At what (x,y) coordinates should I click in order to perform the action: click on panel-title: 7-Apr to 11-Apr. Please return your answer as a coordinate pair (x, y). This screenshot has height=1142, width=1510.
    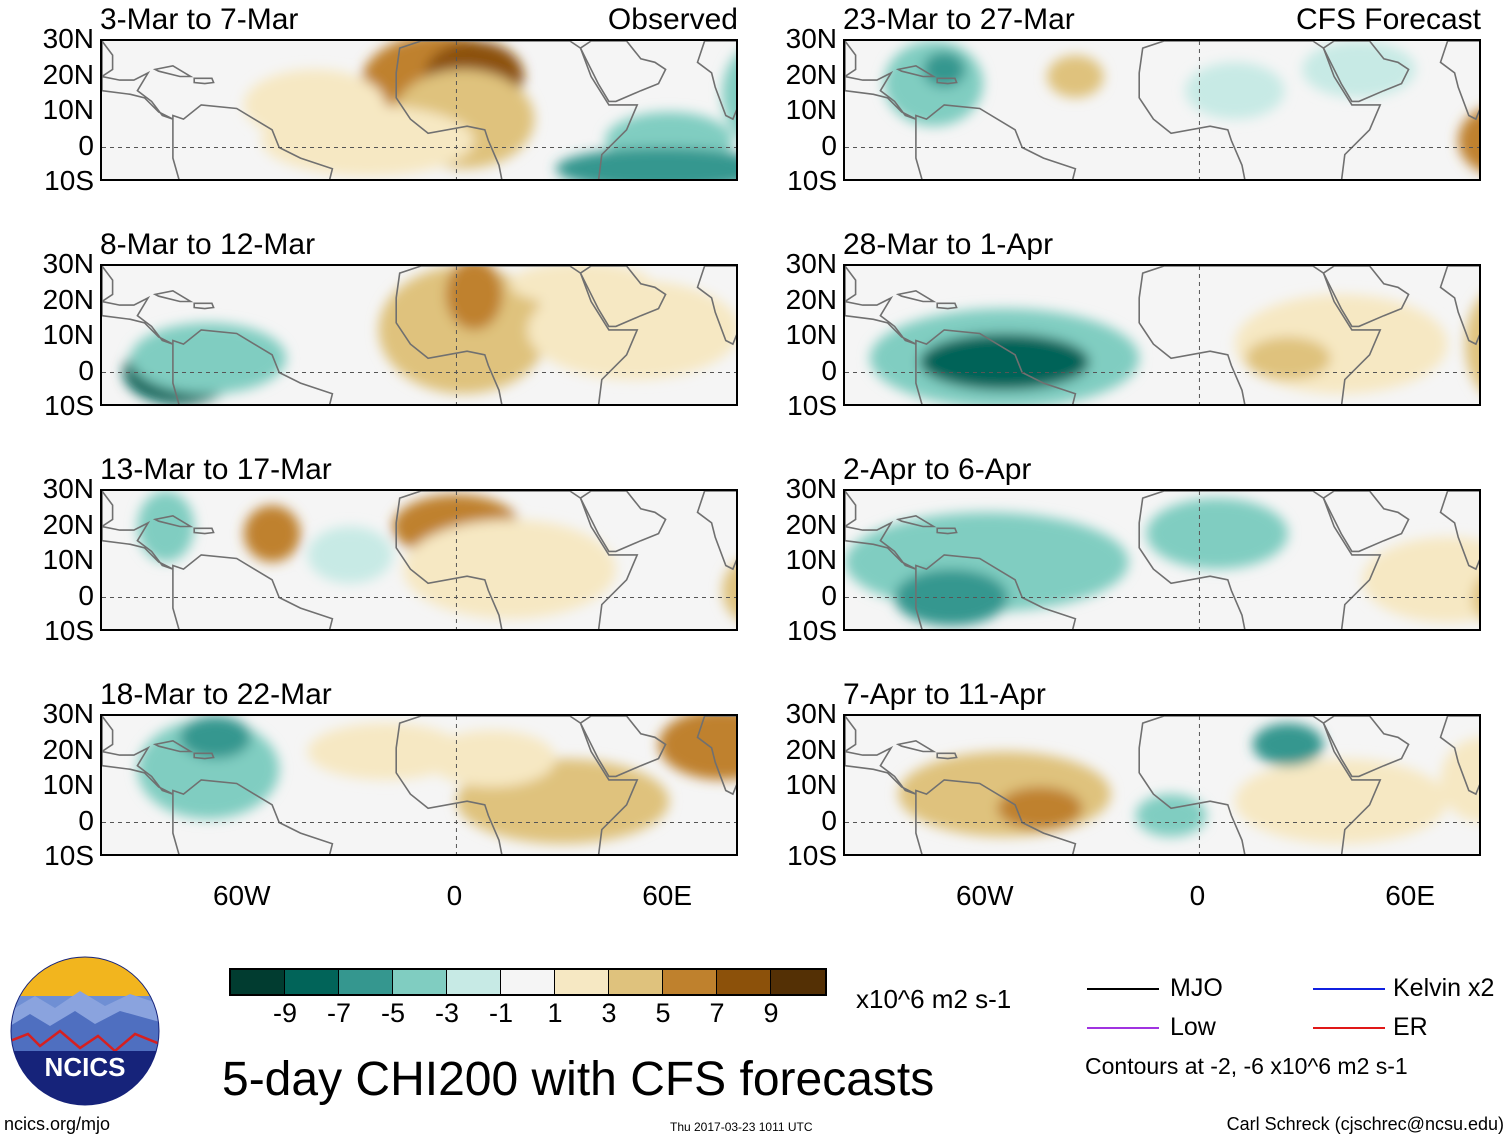
    Looking at the image, I should click on (944, 694).